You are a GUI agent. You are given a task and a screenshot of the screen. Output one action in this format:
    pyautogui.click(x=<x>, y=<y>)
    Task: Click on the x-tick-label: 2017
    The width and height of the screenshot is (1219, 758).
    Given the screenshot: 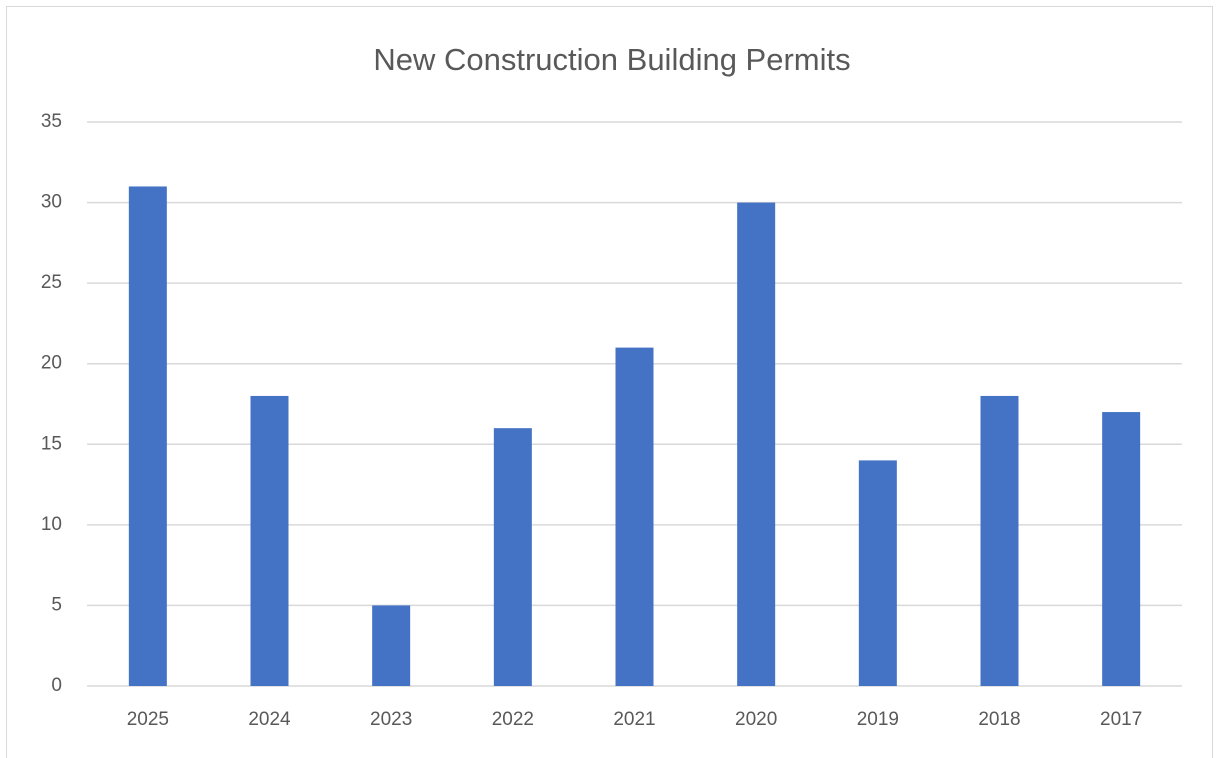 What is the action you would take?
    pyautogui.click(x=1121, y=719)
    